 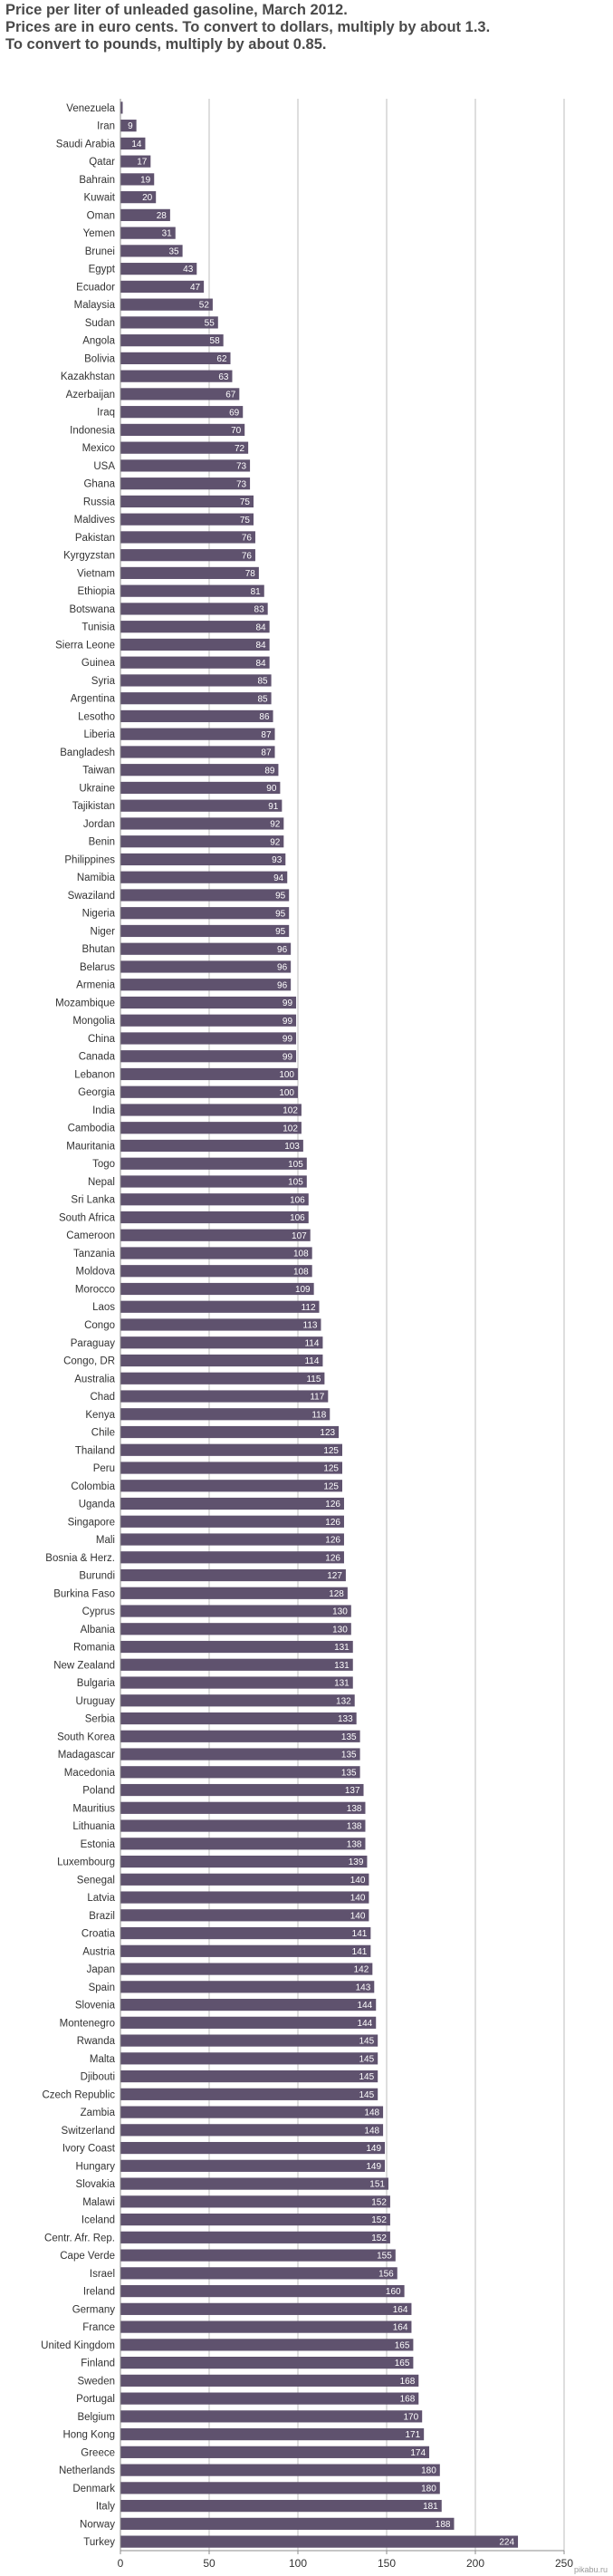 What do you see at coordinates (96, 1272) in the screenshot?
I see `category-label: Moldova` at bounding box center [96, 1272].